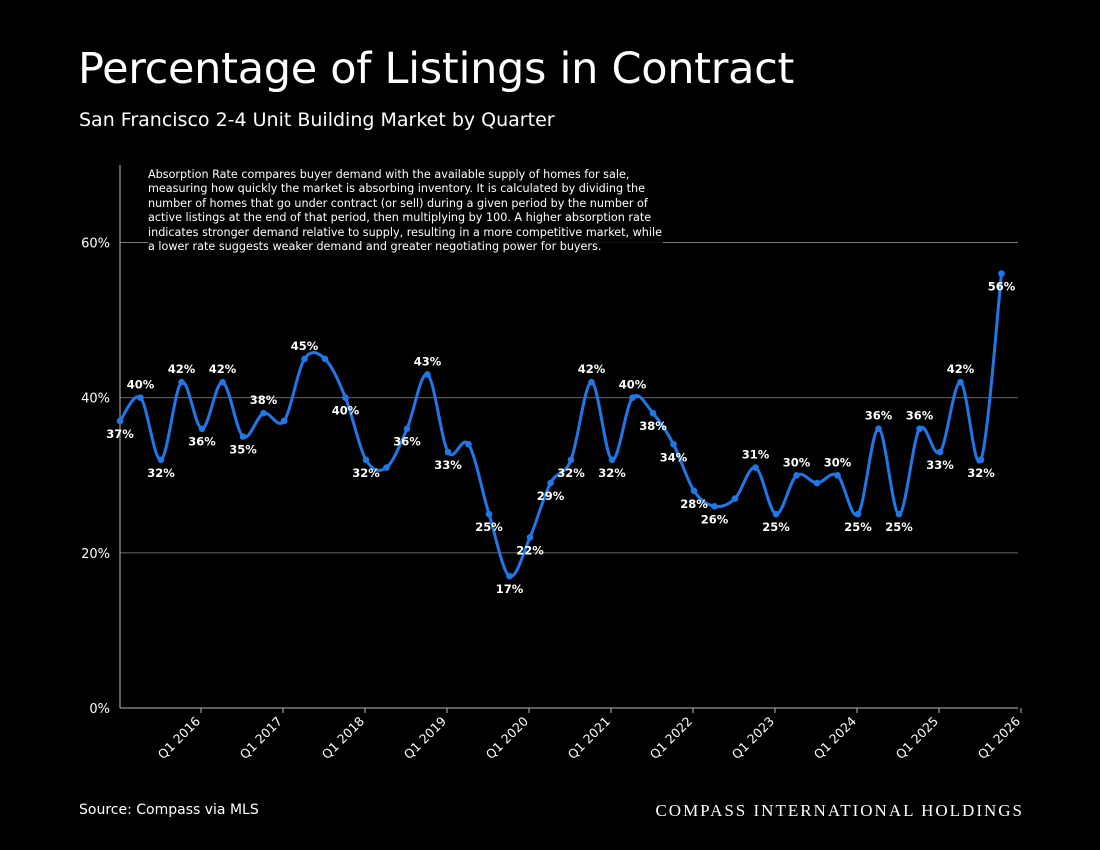 The width and height of the screenshot is (1100, 850). I want to click on x-tick-label: Q1 2023, so click(753, 738).